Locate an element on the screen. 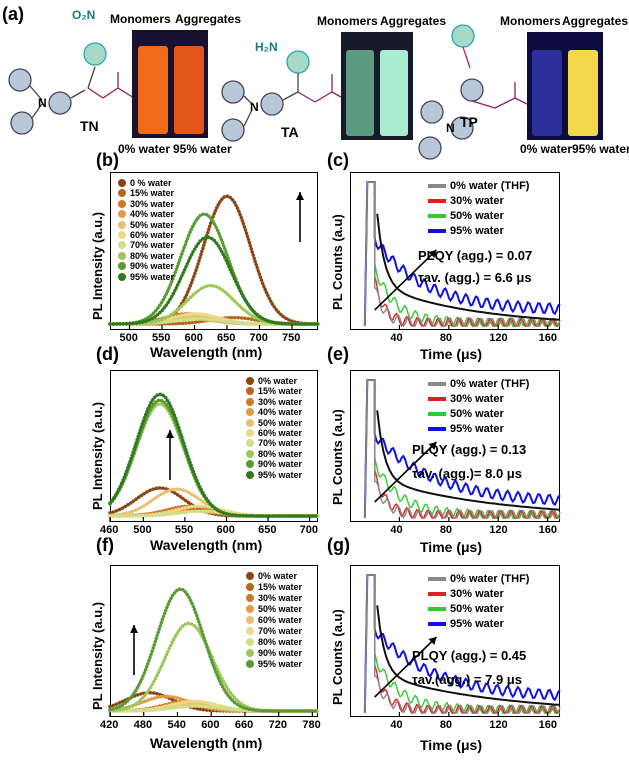 The image size is (629, 775). legend-item: 80% water is located at coordinates (146, 256).